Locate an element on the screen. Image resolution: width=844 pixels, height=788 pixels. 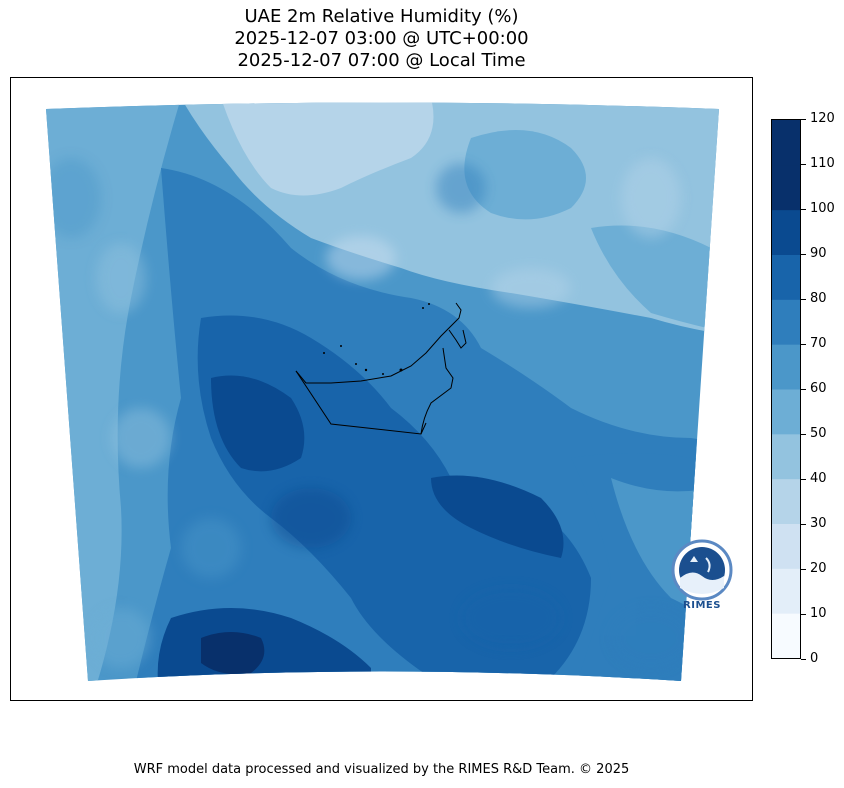
title-variable: UAE 2m Relative Humidity (%) is located at coordinates (381, 16).